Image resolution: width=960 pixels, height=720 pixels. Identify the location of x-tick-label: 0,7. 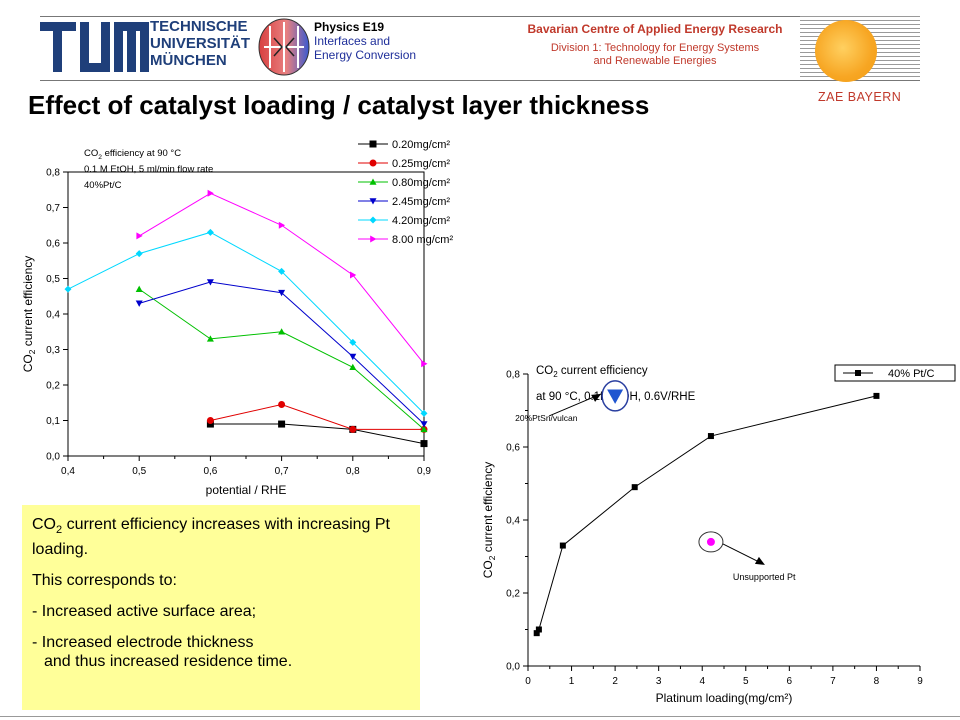
(282, 471).